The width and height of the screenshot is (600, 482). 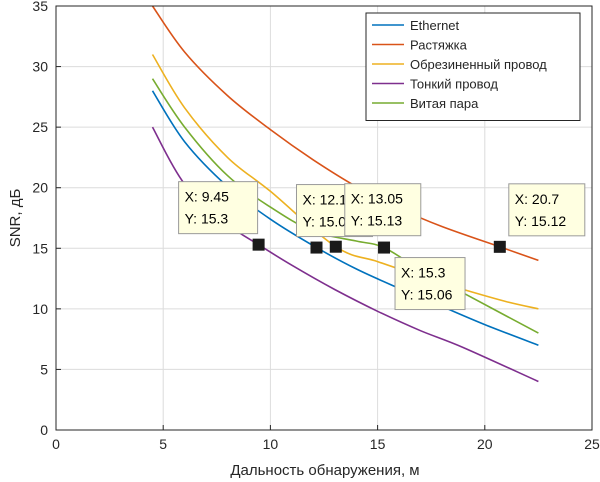 What do you see at coordinates (15, 218) in the screenshot?
I see `y-axis-label: SNR, дБ` at bounding box center [15, 218].